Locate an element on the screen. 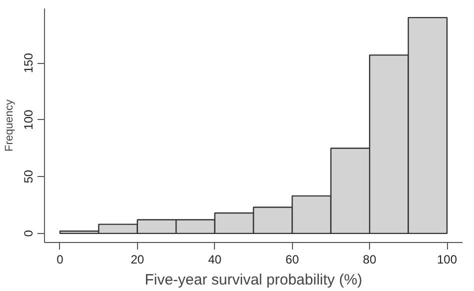 The width and height of the screenshot is (474, 291). x-tick-label: 80 is located at coordinates (369, 259).